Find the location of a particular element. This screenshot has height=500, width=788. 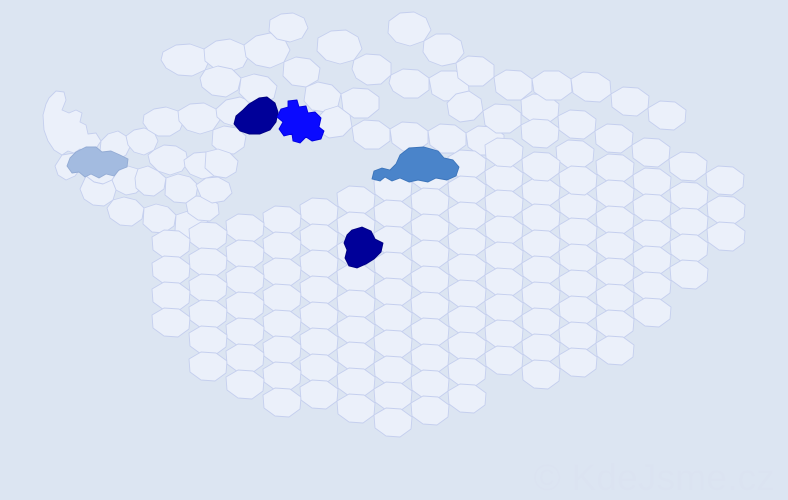

highlight-region-litomerice is located at coordinates (300, 121).